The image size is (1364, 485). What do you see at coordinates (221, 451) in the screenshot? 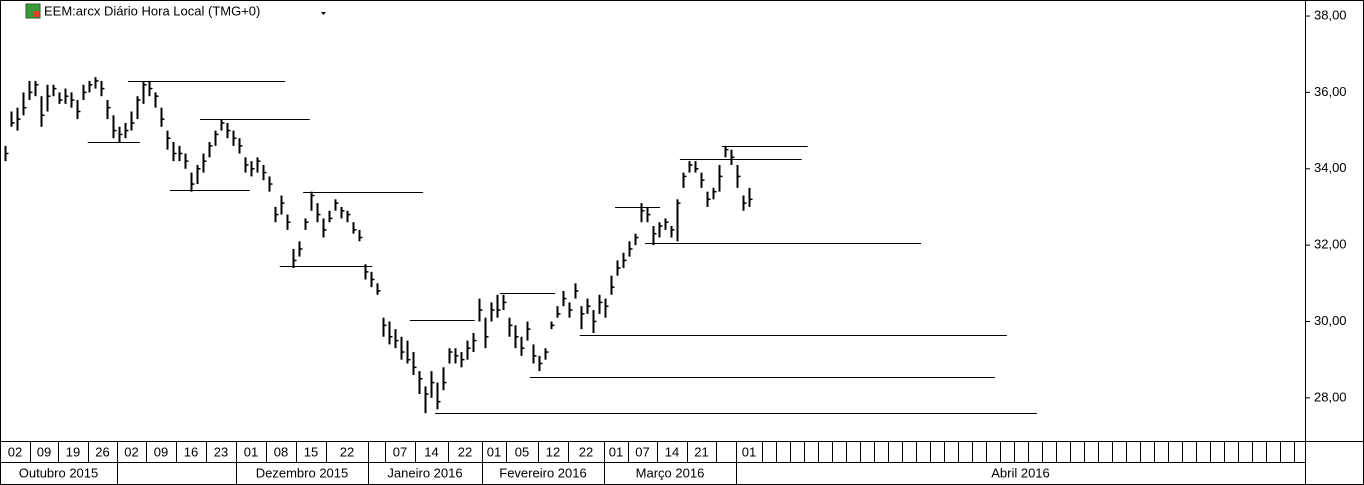
I see `week-label: 23` at bounding box center [221, 451].